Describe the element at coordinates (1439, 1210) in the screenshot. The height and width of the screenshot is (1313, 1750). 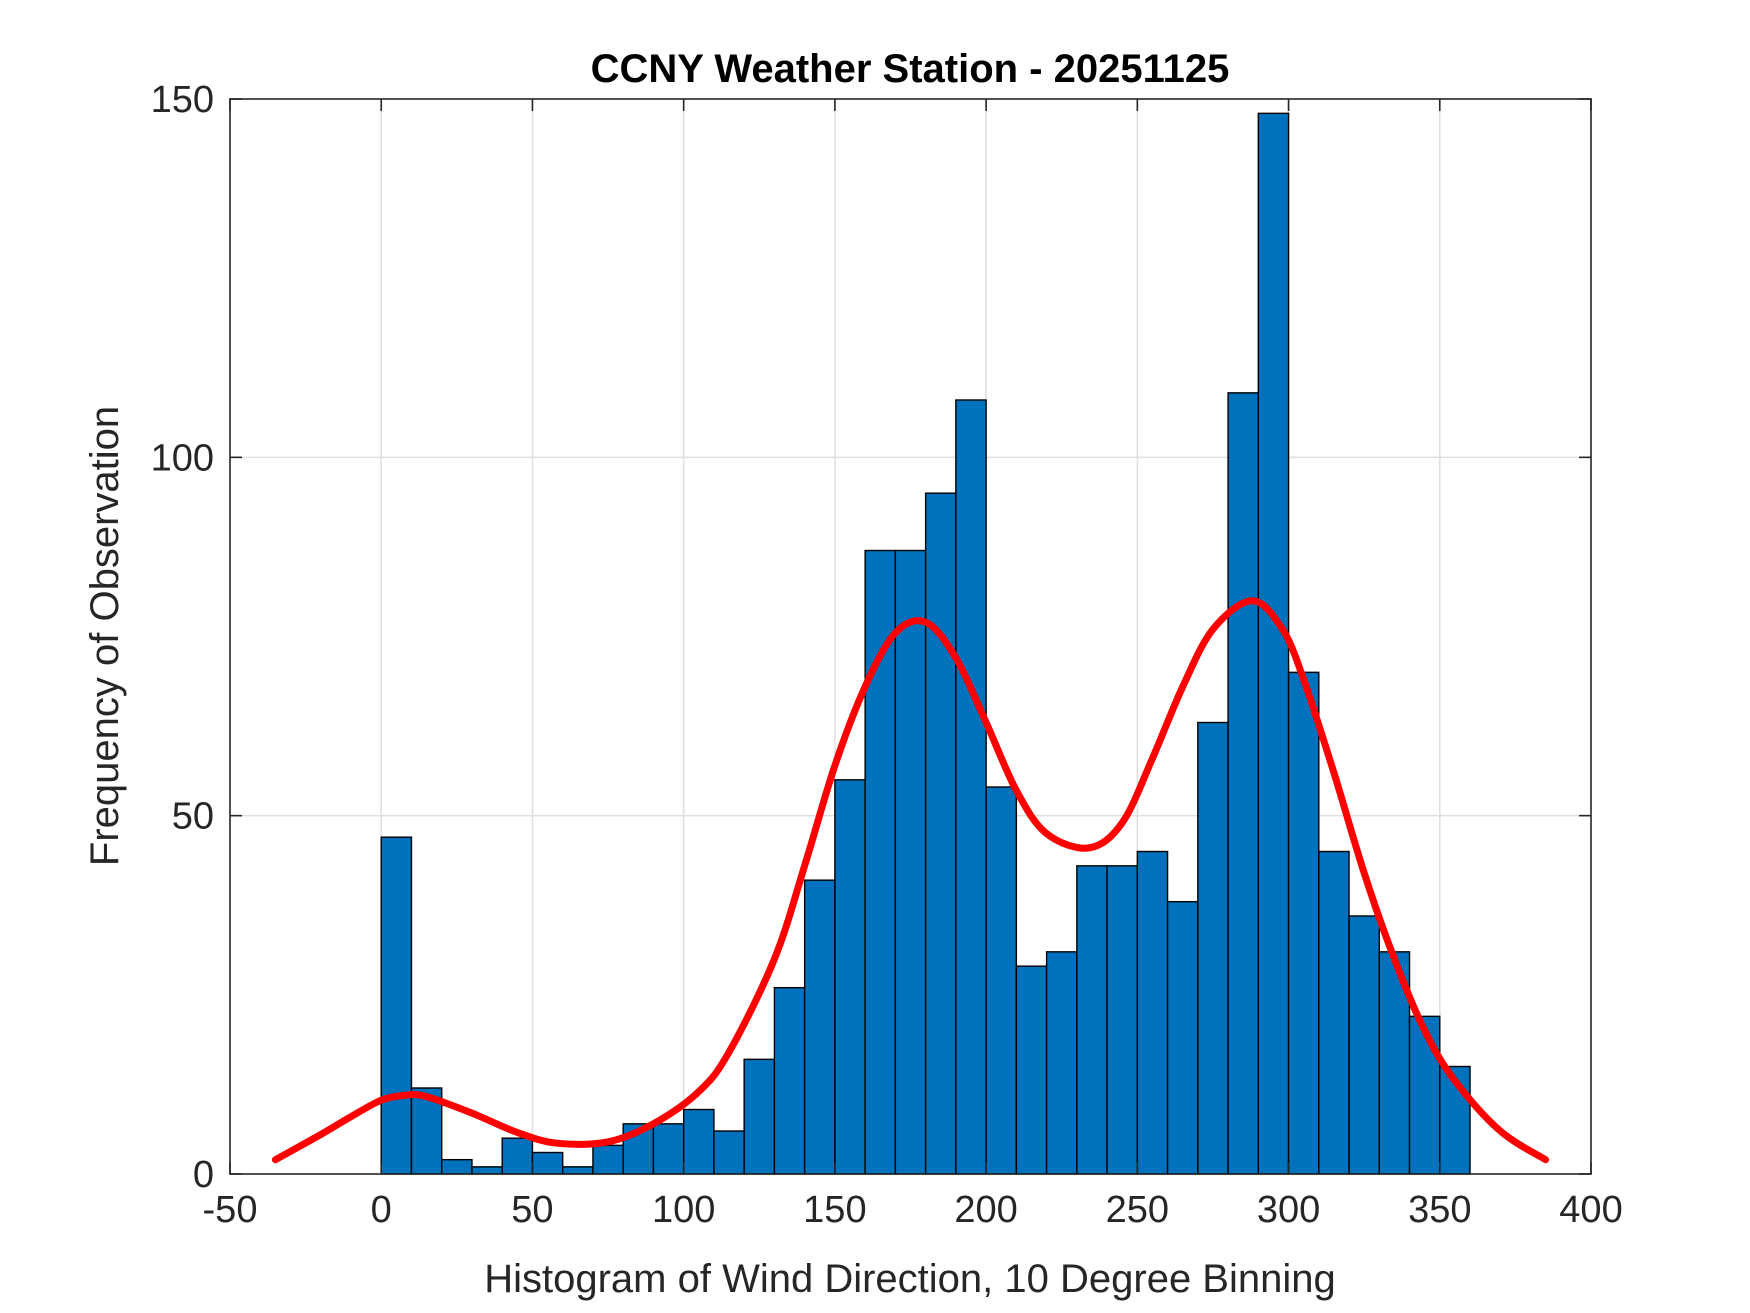
I see `x-tick-label: 350` at that location.